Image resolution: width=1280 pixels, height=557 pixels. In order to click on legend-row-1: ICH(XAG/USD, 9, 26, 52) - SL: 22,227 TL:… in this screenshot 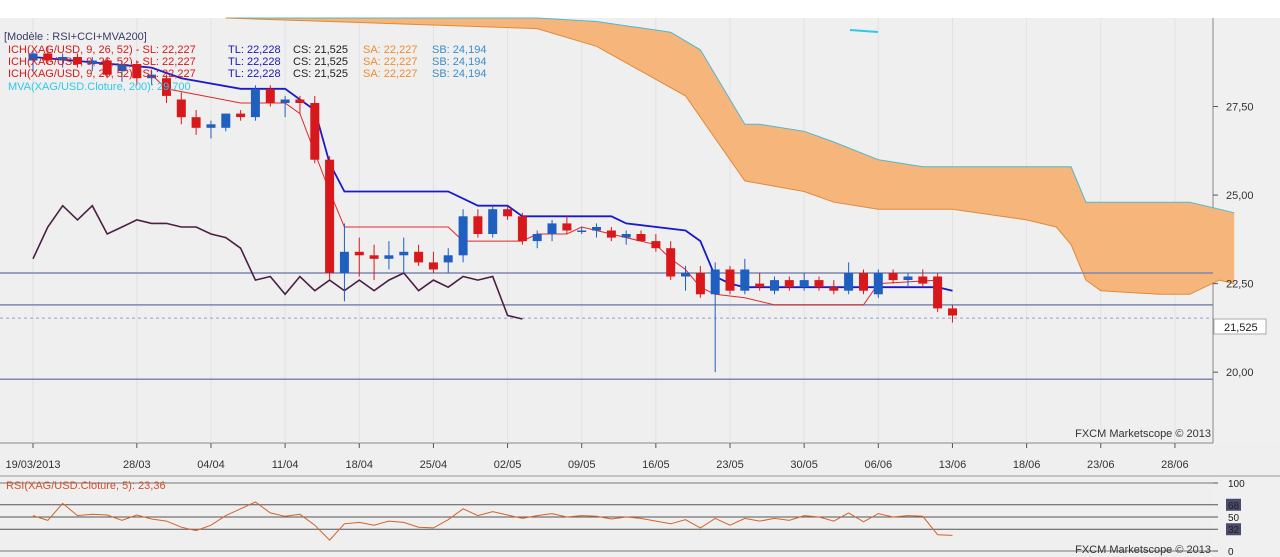, I will do `click(247, 50)`.